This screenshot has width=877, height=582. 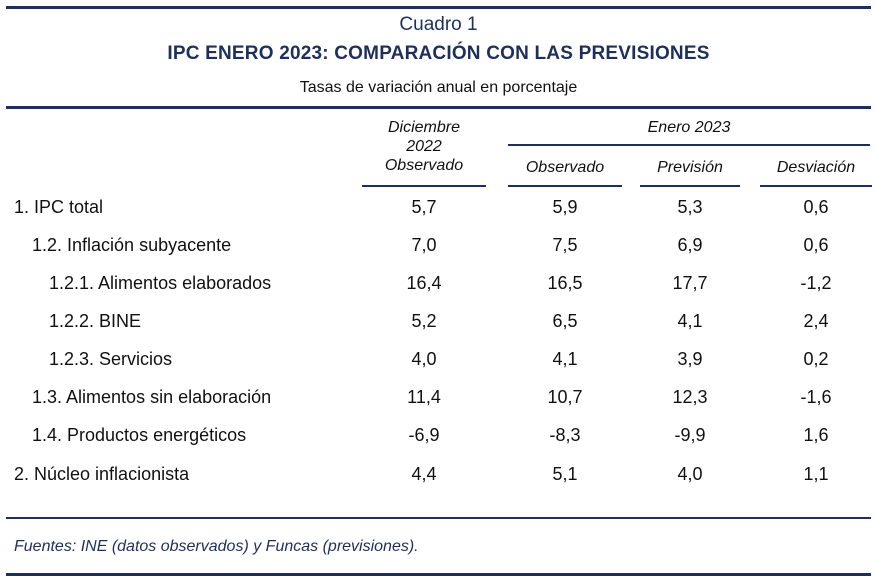 I want to click on header-col3-underline, so click(x=690, y=186).